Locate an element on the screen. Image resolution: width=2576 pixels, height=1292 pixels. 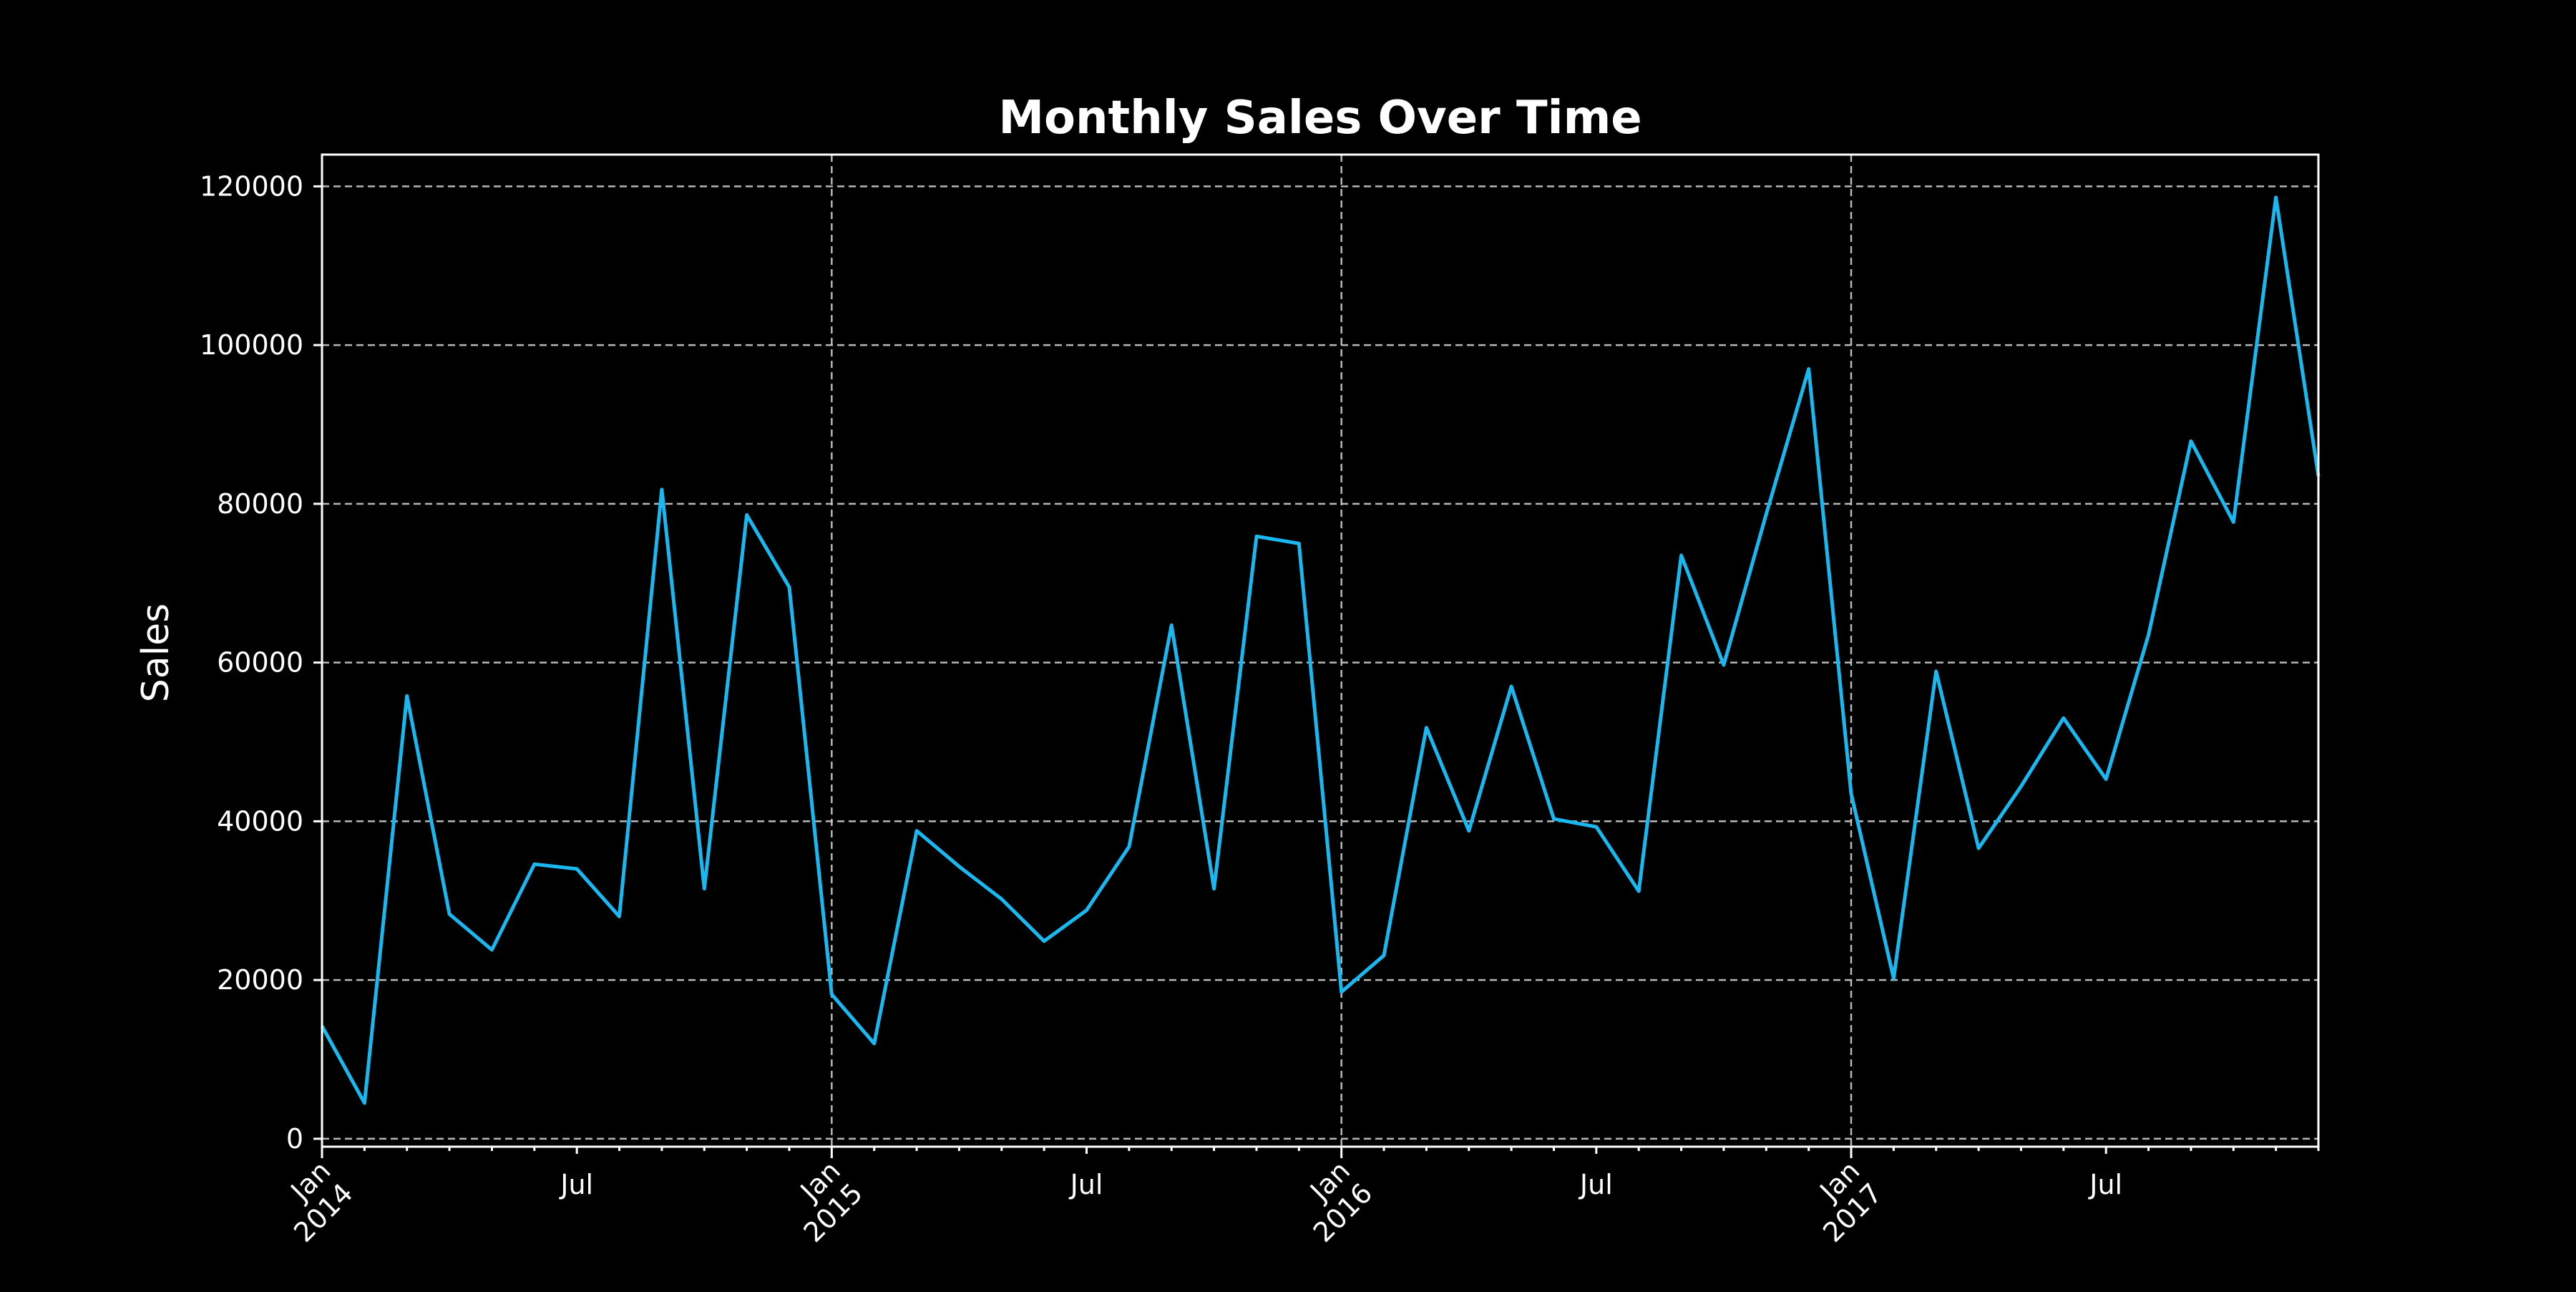
y-tick-label: 0 is located at coordinates (294, 1139).